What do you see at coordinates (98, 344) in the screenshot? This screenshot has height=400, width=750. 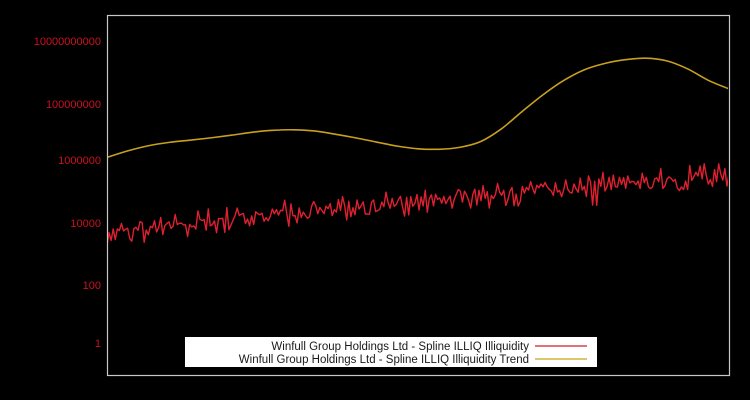 I see `y-tick-label: 1` at bounding box center [98, 344].